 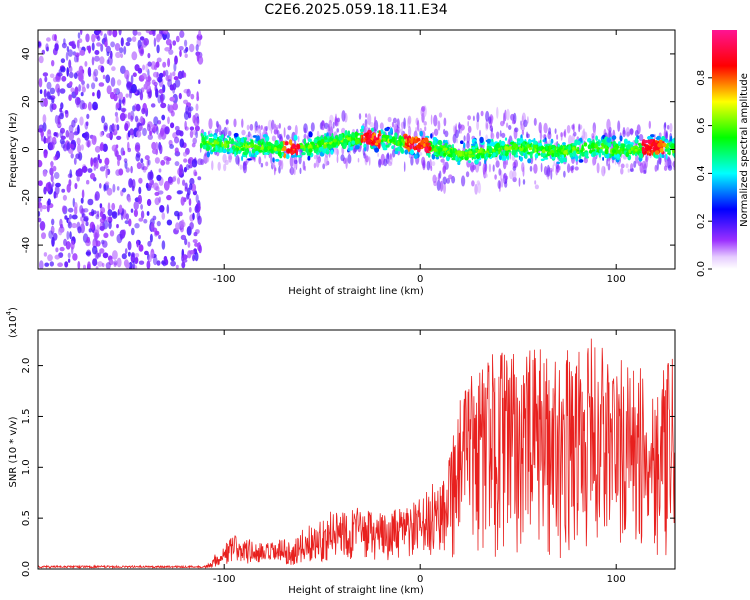 What do you see at coordinates (26, 416) in the screenshot?
I see `snr-y-tick-label: 1.5` at bounding box center [26, 416].